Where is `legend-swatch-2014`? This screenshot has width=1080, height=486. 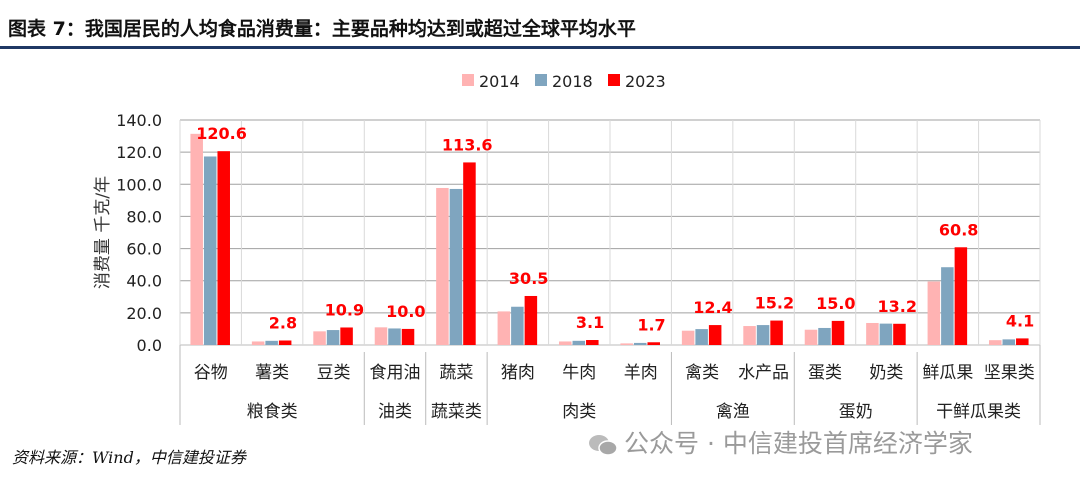
legend-swatch-2014 is located at coordinates (468, 80).